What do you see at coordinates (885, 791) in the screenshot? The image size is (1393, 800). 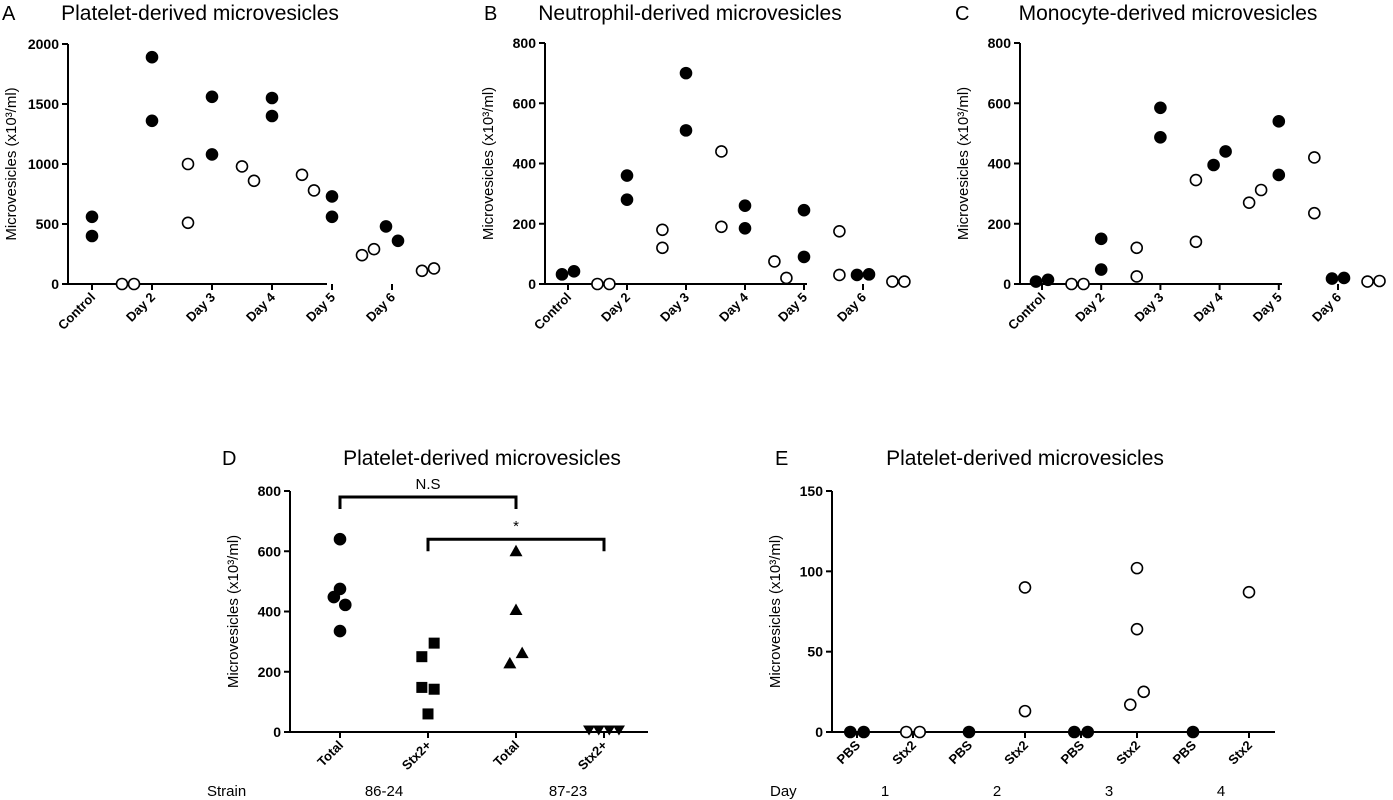 I see `day-group-label: 1` at bounding box center [885, 791].